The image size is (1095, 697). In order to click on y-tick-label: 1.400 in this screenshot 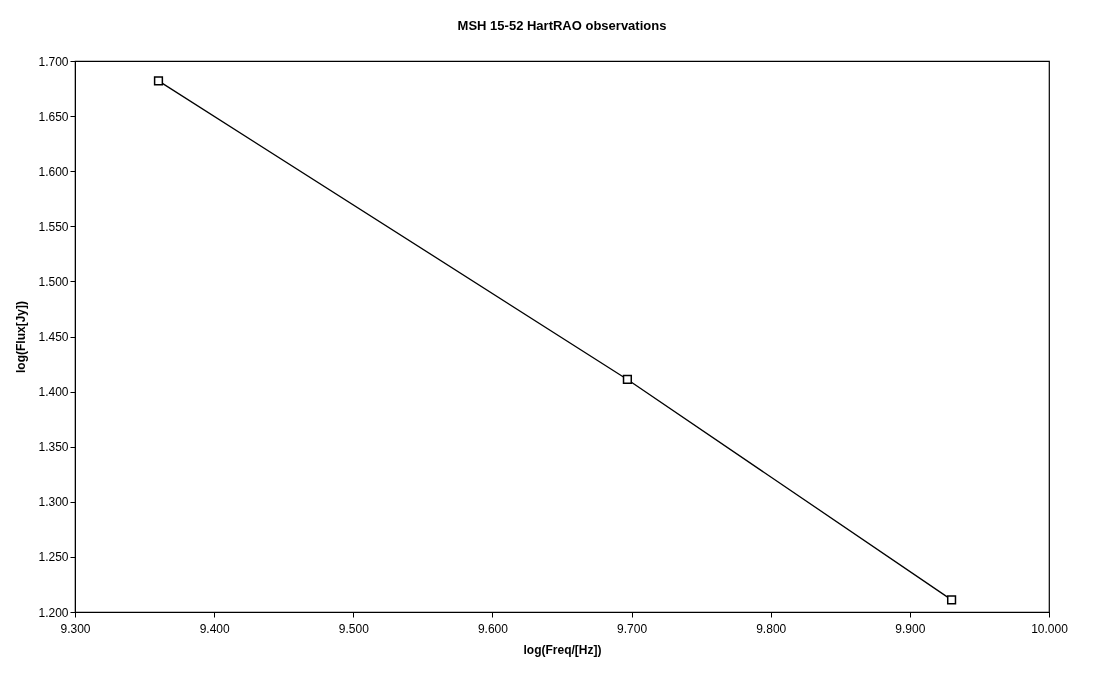, I will do `click(53, 392)`.